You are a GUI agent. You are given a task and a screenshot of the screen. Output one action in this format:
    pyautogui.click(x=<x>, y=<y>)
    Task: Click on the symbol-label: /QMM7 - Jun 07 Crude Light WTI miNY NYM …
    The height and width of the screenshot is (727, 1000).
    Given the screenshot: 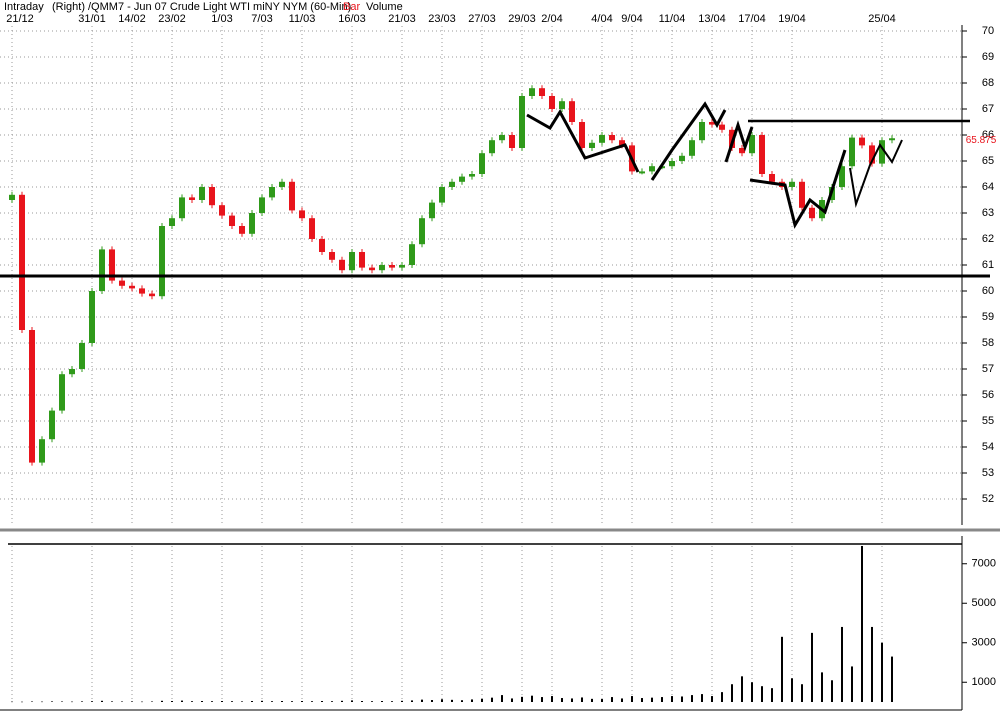 What is the action you would take?
    pyautogui.click(x=219, y=7)
    